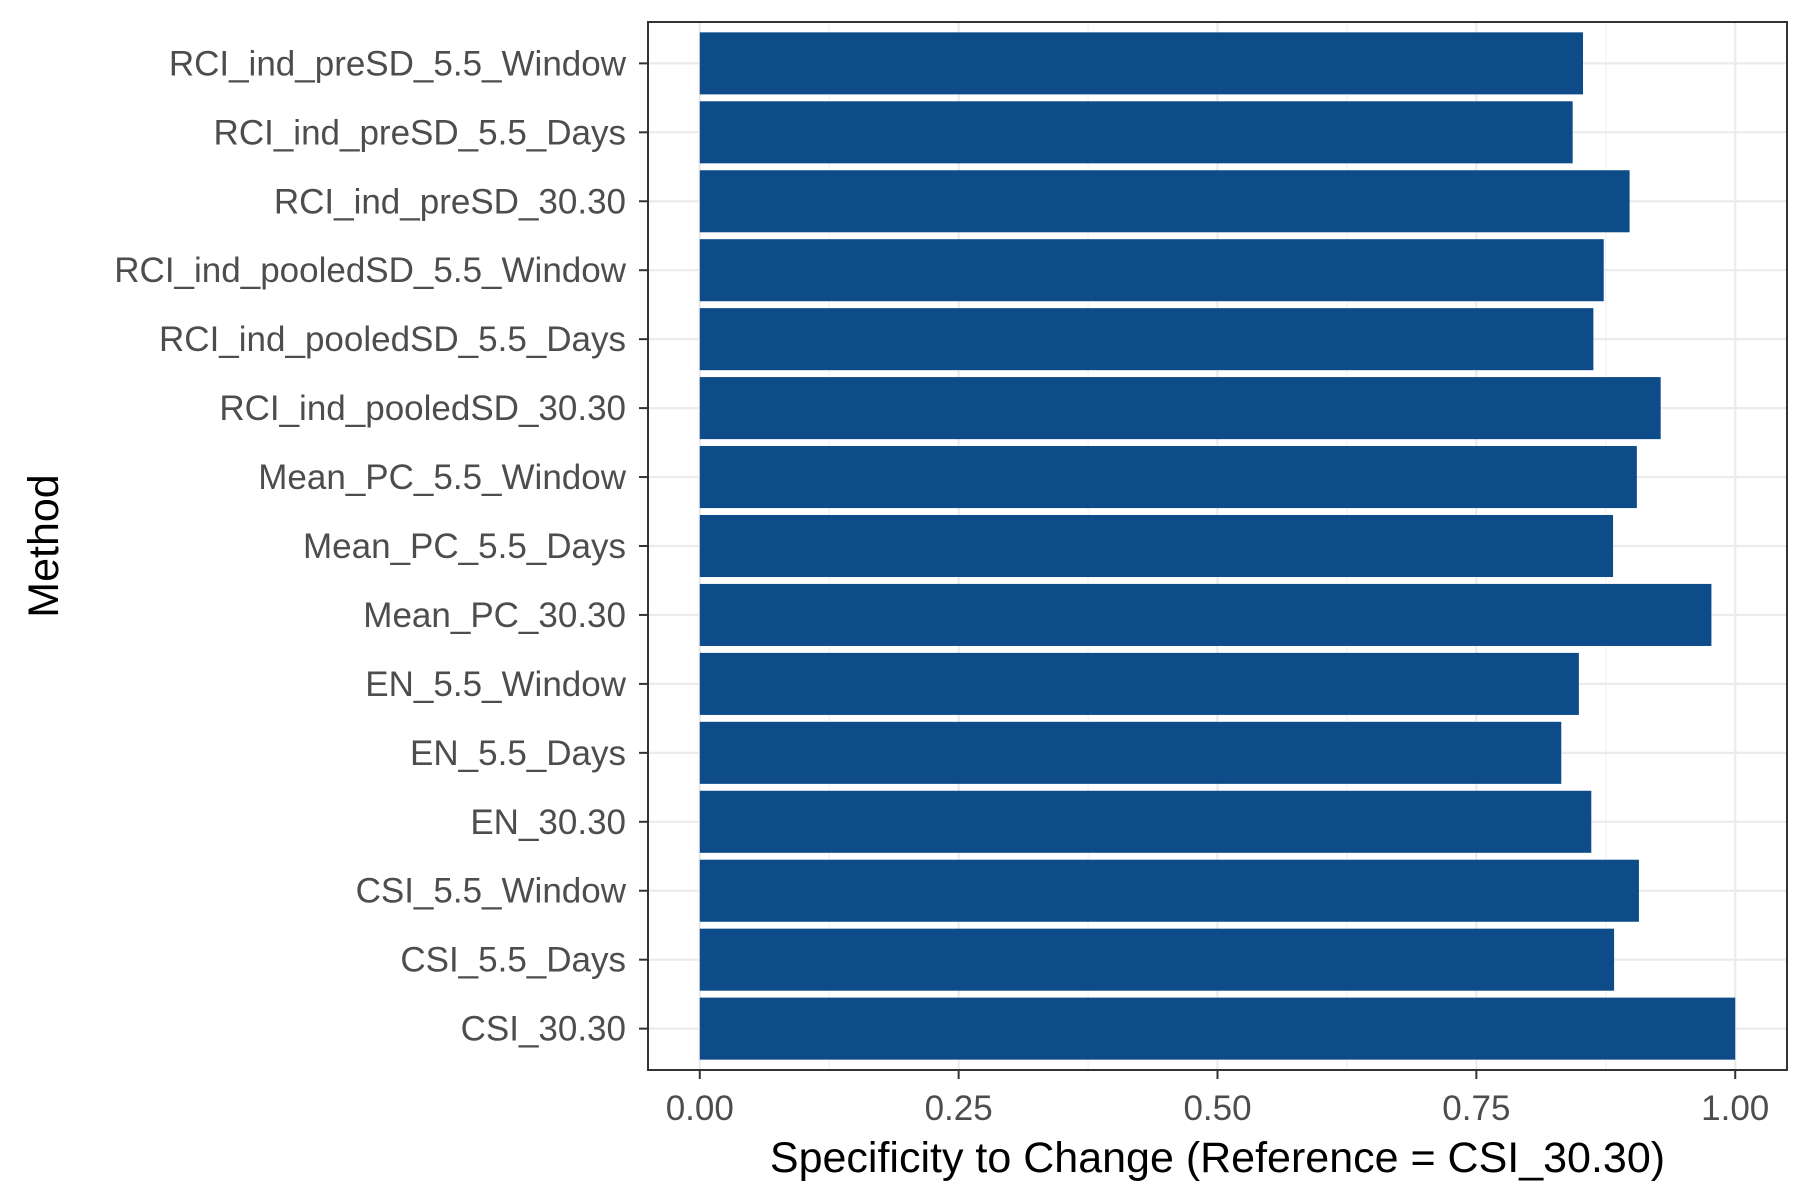 This screenshot has width=1800, height=1200. I want to click on y-tick-label: EN_5.5_Window, so click(495, 684).